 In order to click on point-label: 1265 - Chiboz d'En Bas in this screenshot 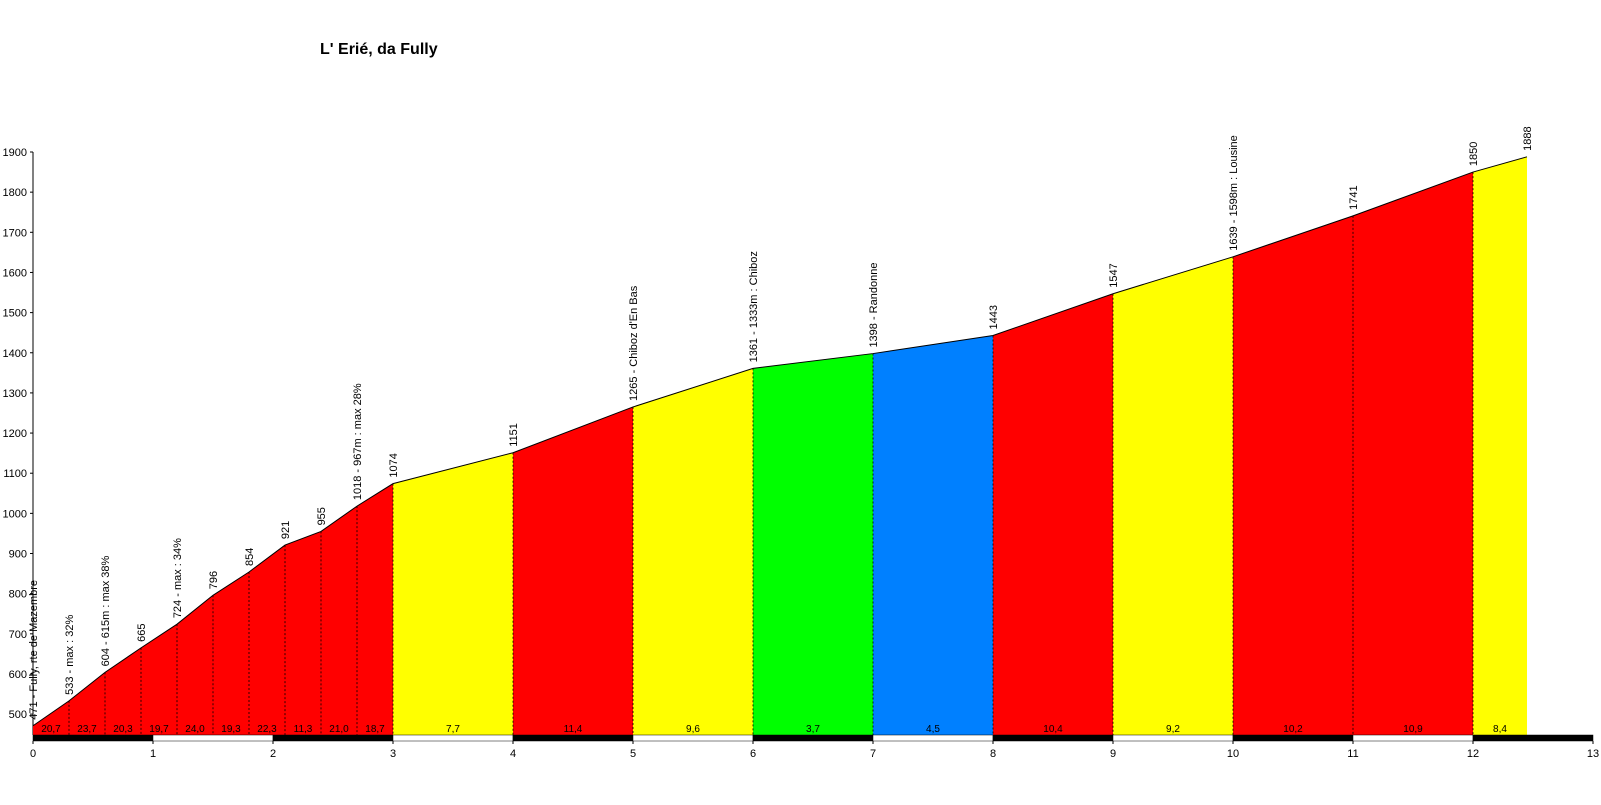, I will do `click(634, 343)`.